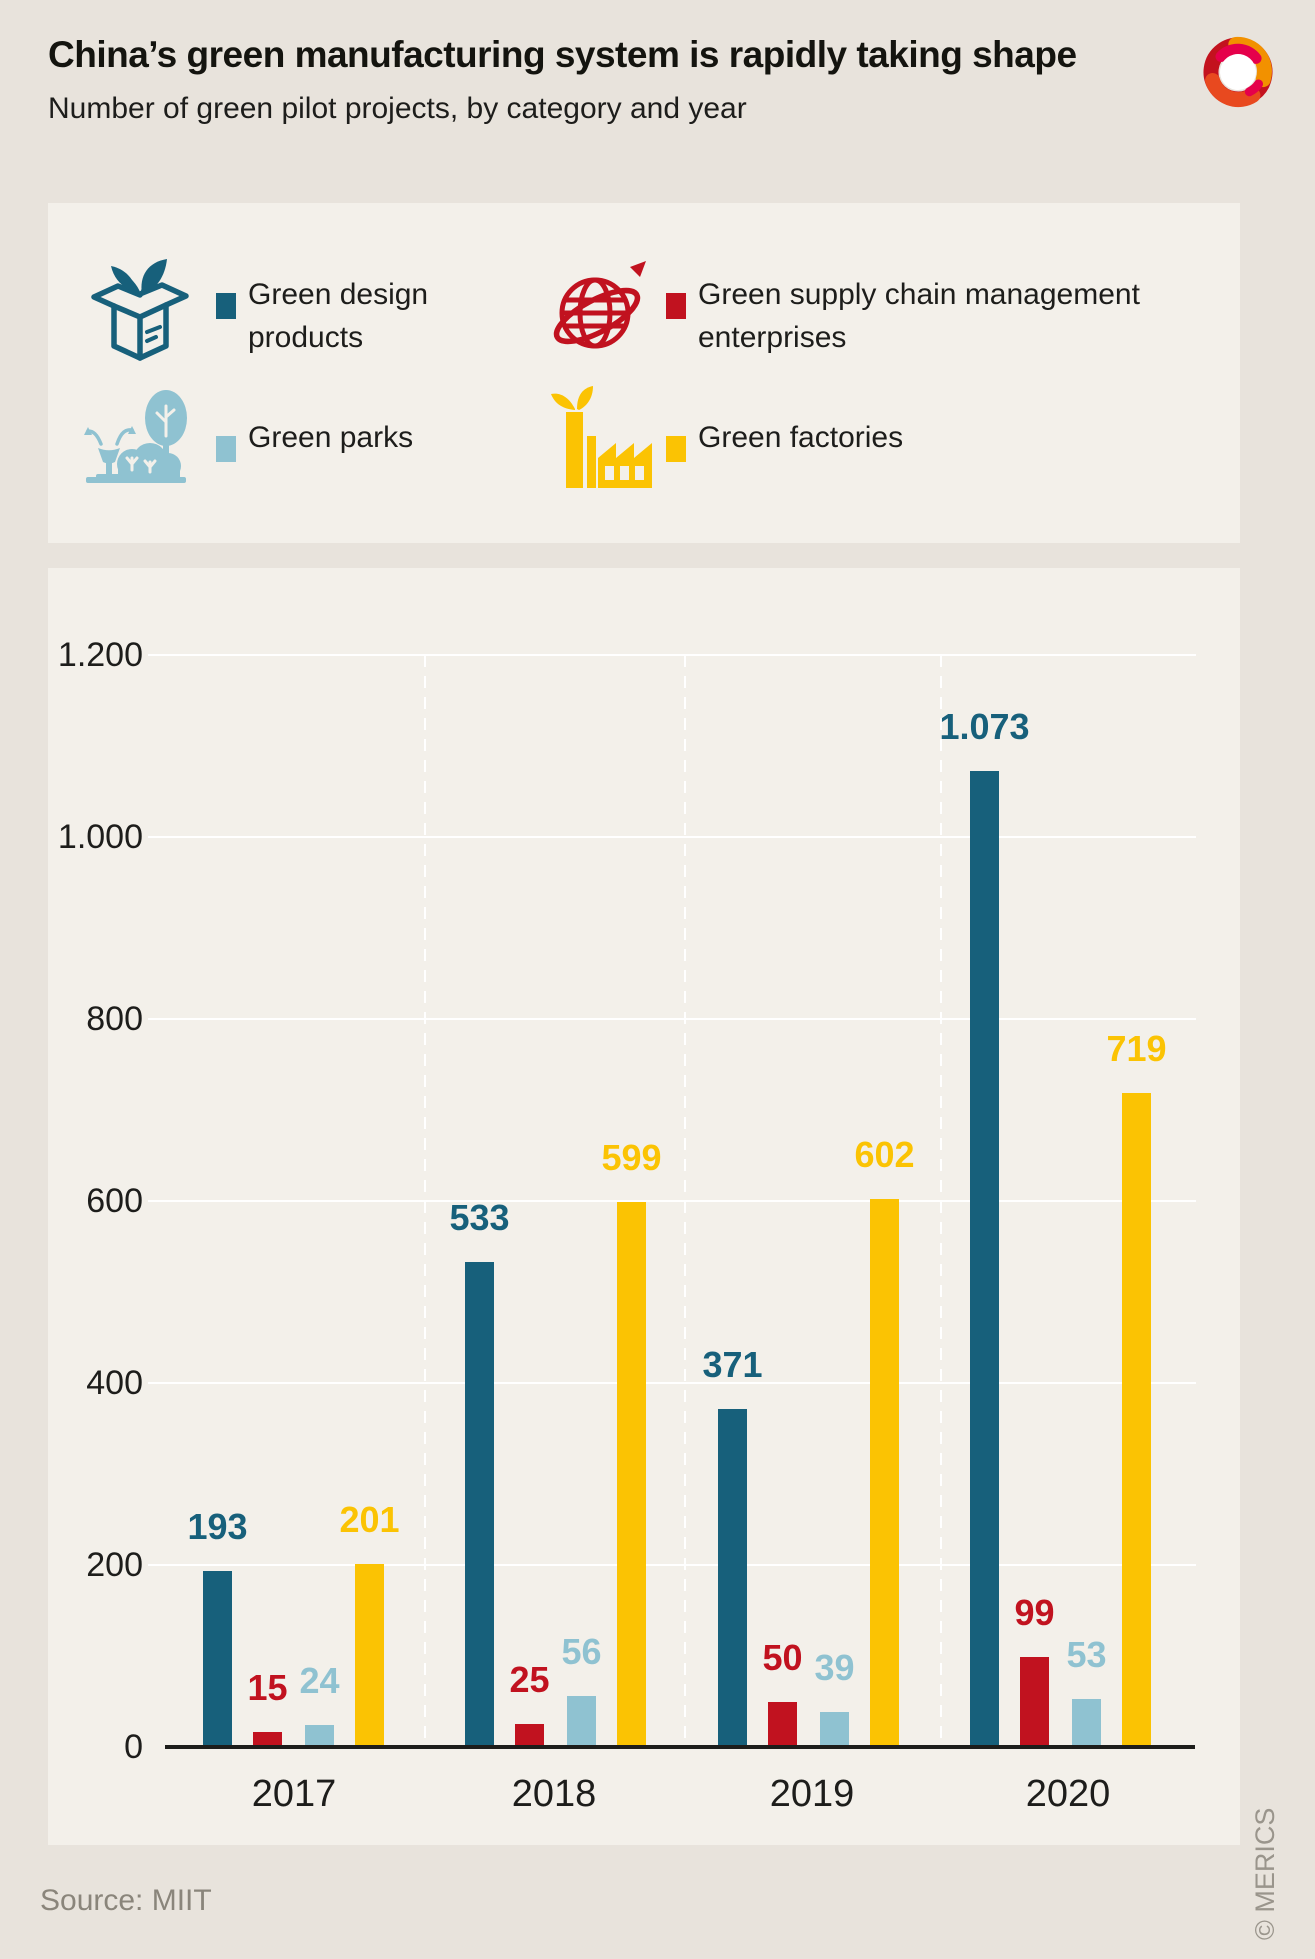 Image resolution: width=1315 pixels, height=1959 pixels. What do you see at coordinates (1034, 1612) in the screenshot?
I see `value-label: 99` at bounding box center [1034, 1612].